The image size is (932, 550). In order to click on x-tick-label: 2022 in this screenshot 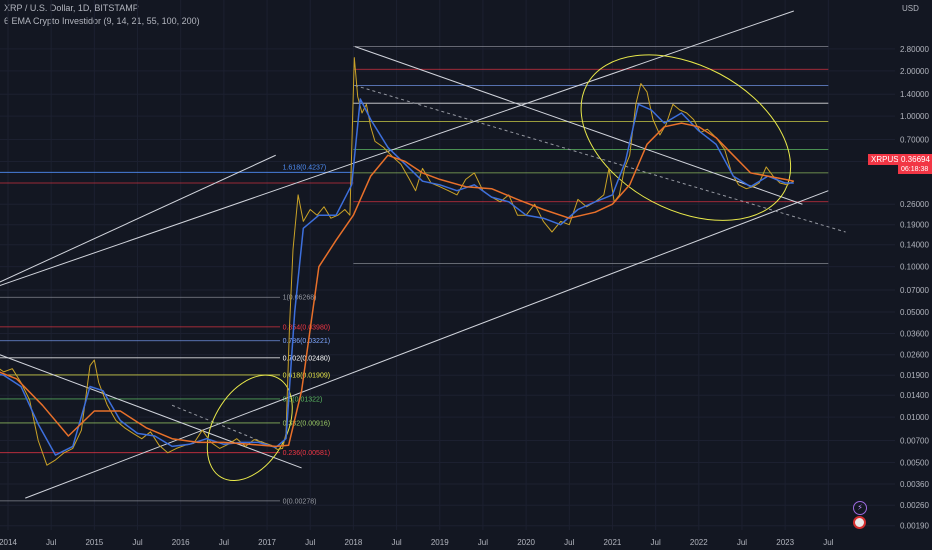, I will do `click(699, 542)`.